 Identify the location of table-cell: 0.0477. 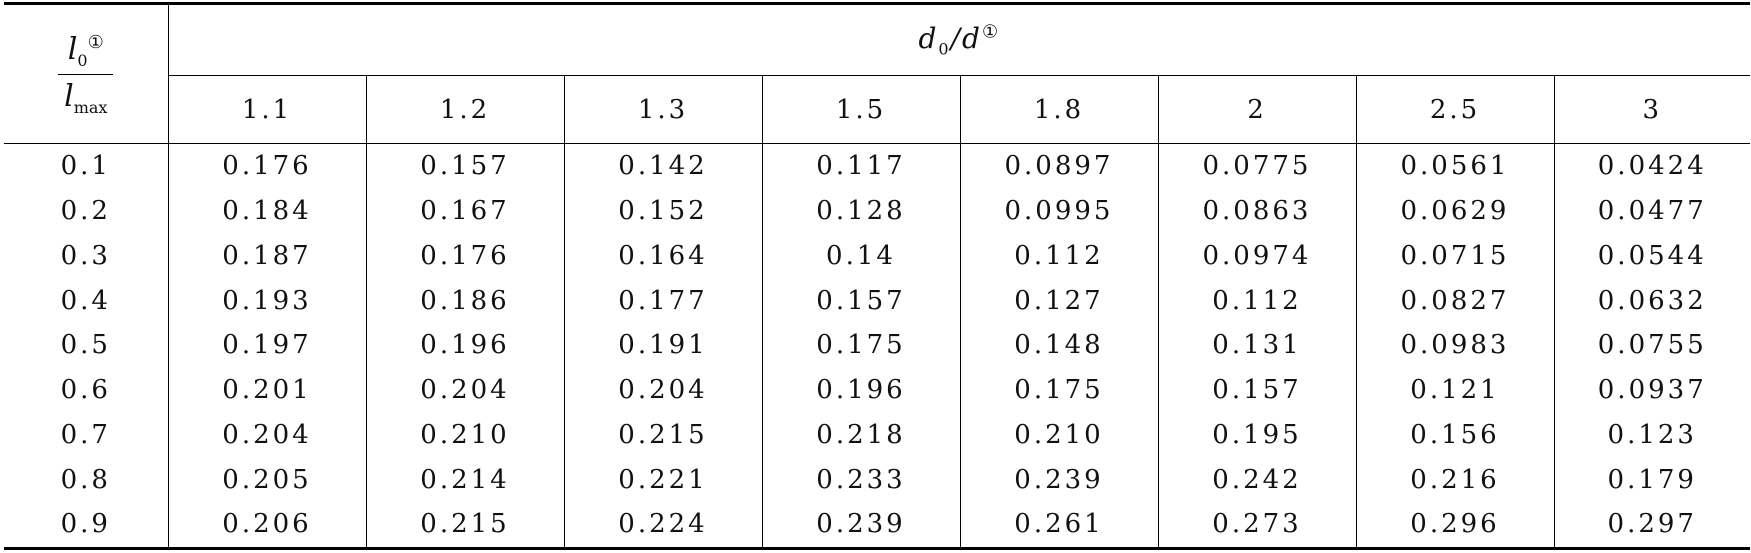
(1652, 211).